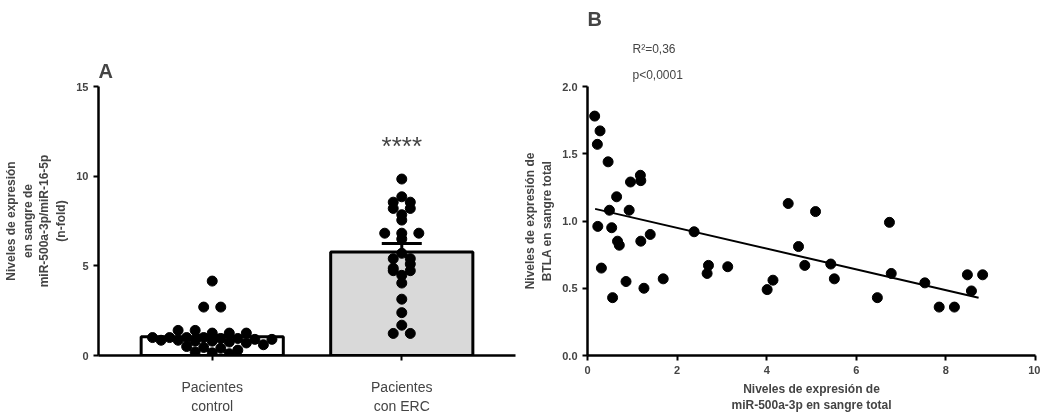 Image resolution: width=1043 pixels, height=416 pixels. Describe the element at coordinates (570, 86) in the screenshot. I see `y-tick-label: 2.0` at that location.